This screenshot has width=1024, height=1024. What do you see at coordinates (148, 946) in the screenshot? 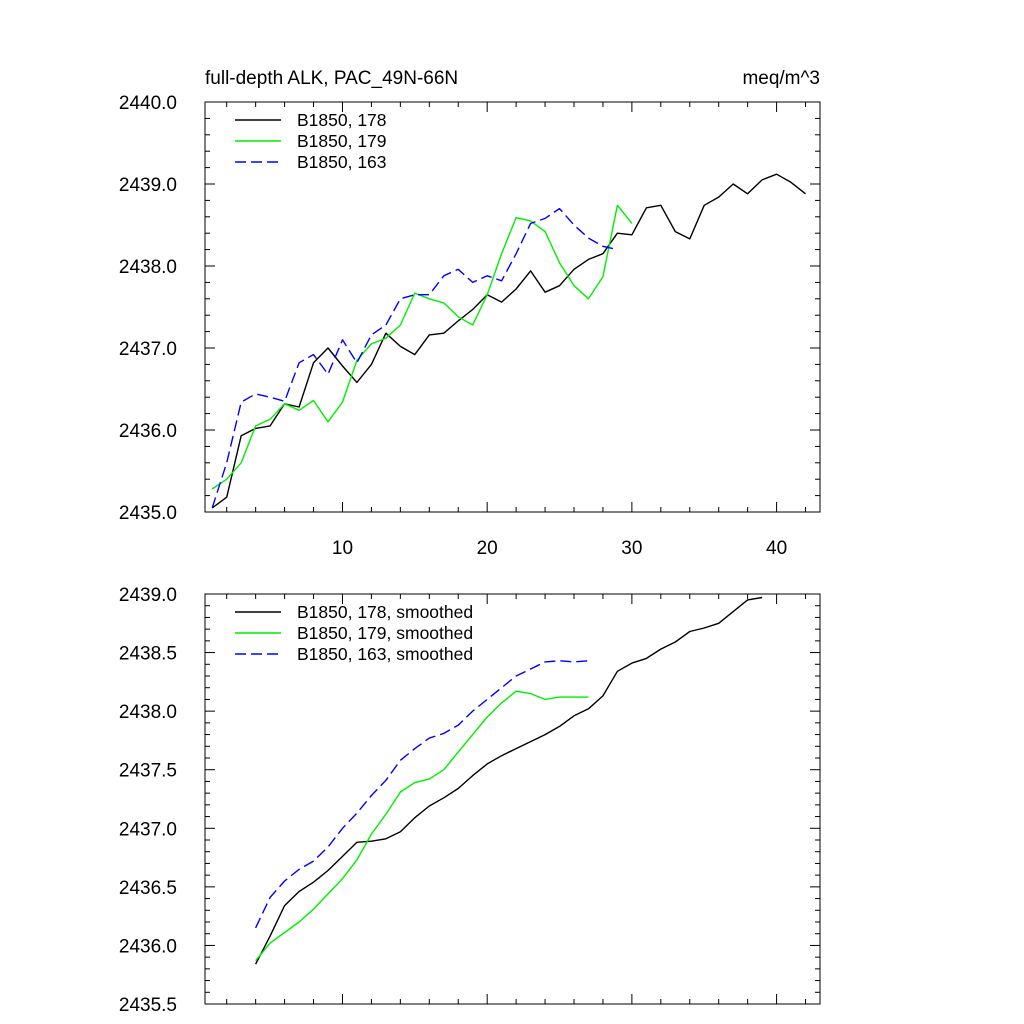
I see `bottom-y-tick-label: 2436.0` at bounding box center [148, 946].